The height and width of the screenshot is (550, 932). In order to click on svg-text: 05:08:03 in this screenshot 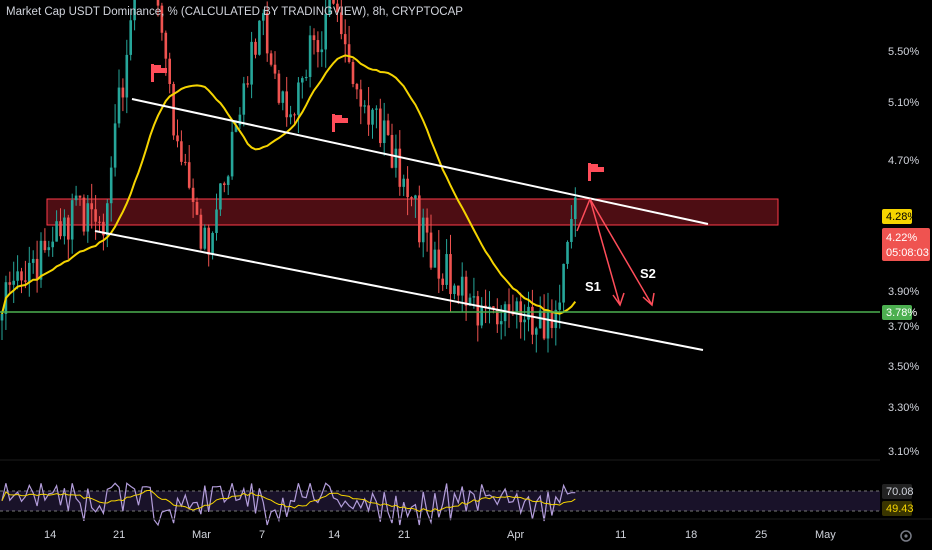, I will do `click(907, 253)`.